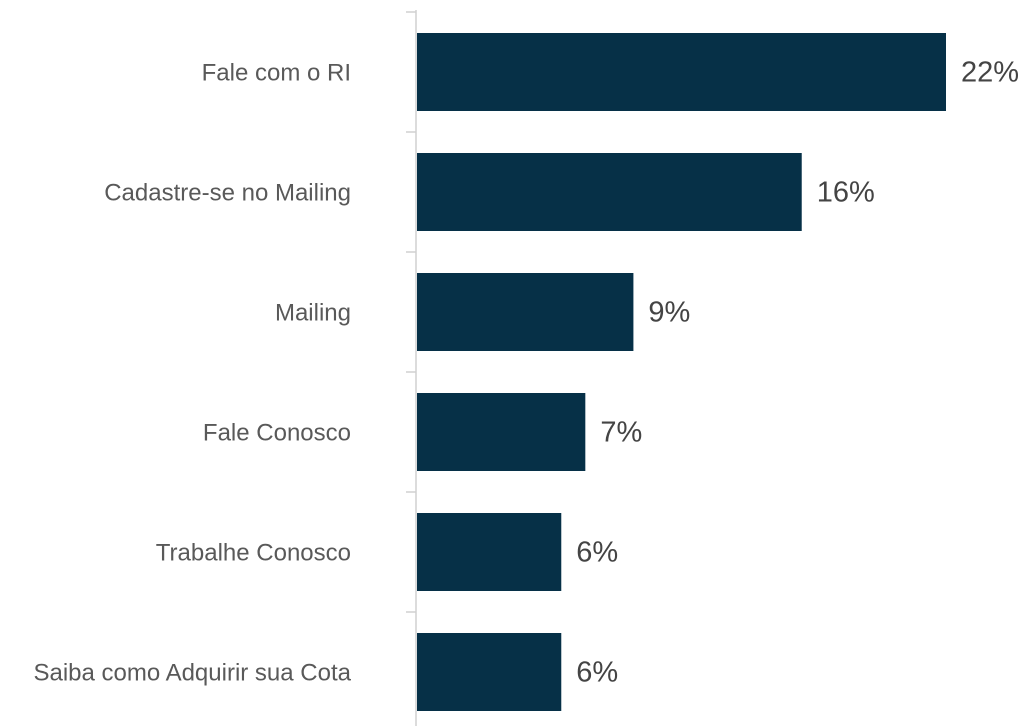 Image resolution: width=1027 pixels, height=726 pixels. Describe the element at coordinates (253, 552) in the screenshot. I see `category-label: Trabalhe Conosco` at that location.